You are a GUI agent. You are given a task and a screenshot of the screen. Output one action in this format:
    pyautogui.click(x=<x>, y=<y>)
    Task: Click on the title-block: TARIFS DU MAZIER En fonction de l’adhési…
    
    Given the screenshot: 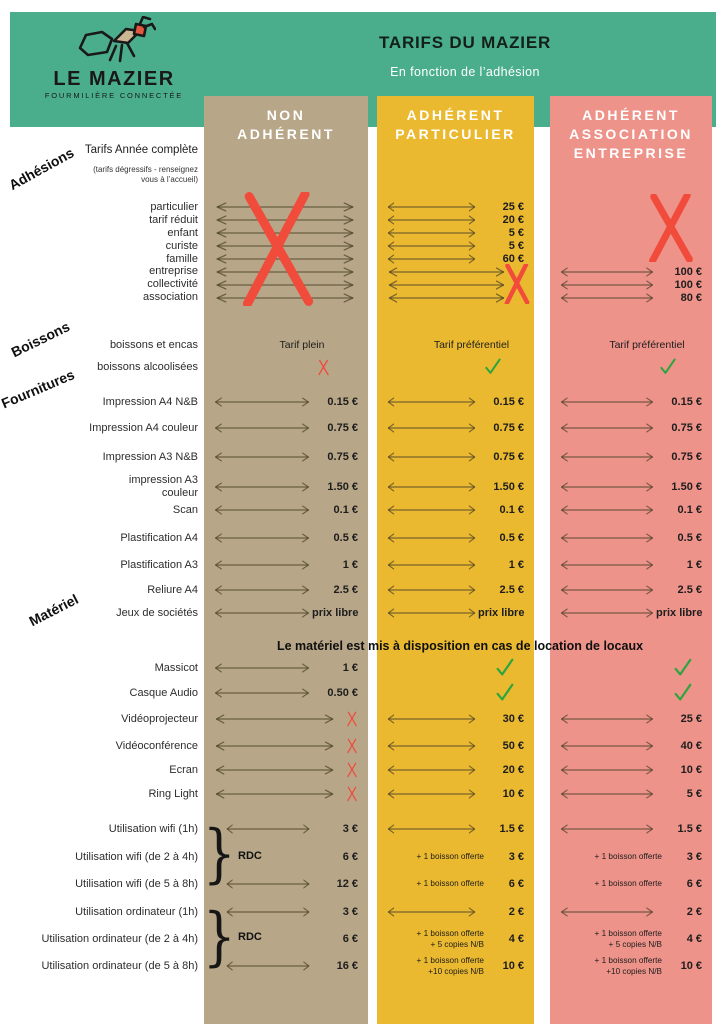 What is the action you would take?
    pyautogui.click(x=465, y=45)
    